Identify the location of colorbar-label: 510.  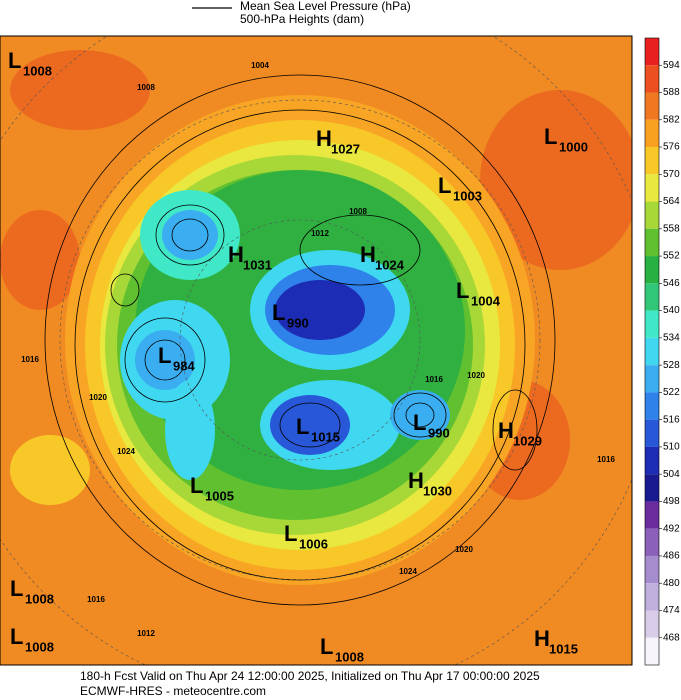
(671, 447).